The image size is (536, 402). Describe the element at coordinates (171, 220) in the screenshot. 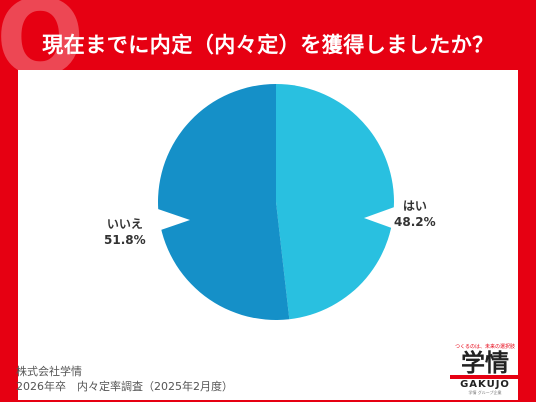

I see `callout-notch-no` at that location.